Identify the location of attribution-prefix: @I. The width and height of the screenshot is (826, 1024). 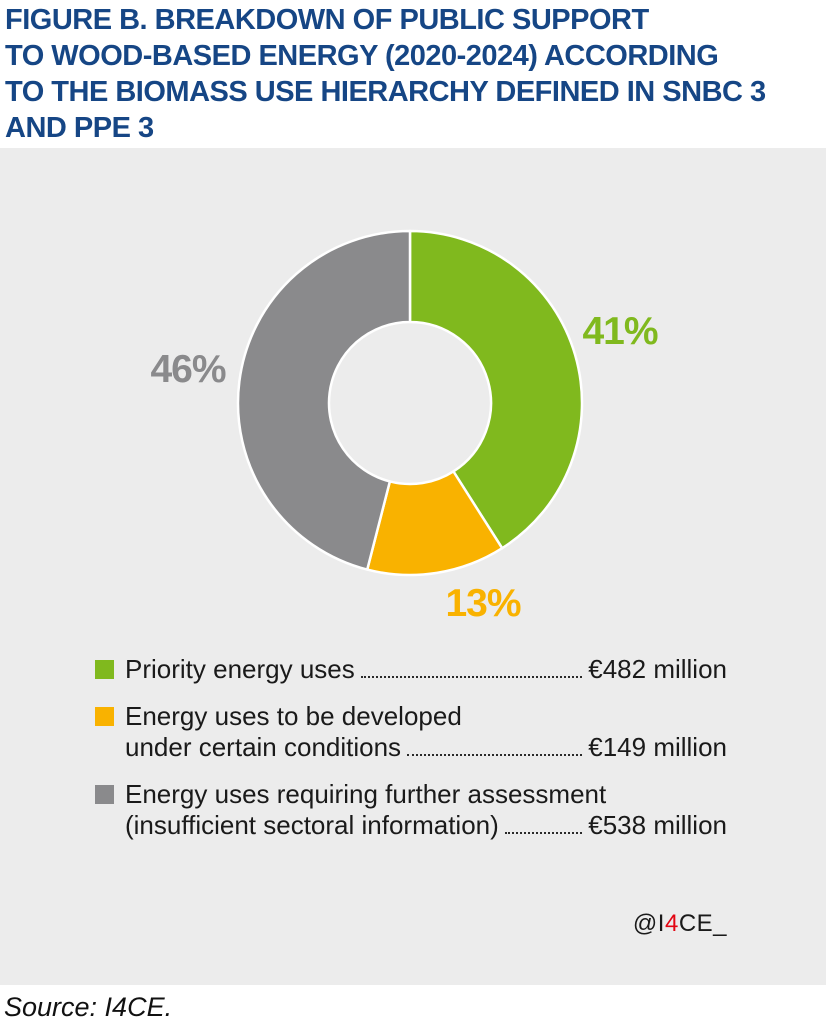
(648, 923).